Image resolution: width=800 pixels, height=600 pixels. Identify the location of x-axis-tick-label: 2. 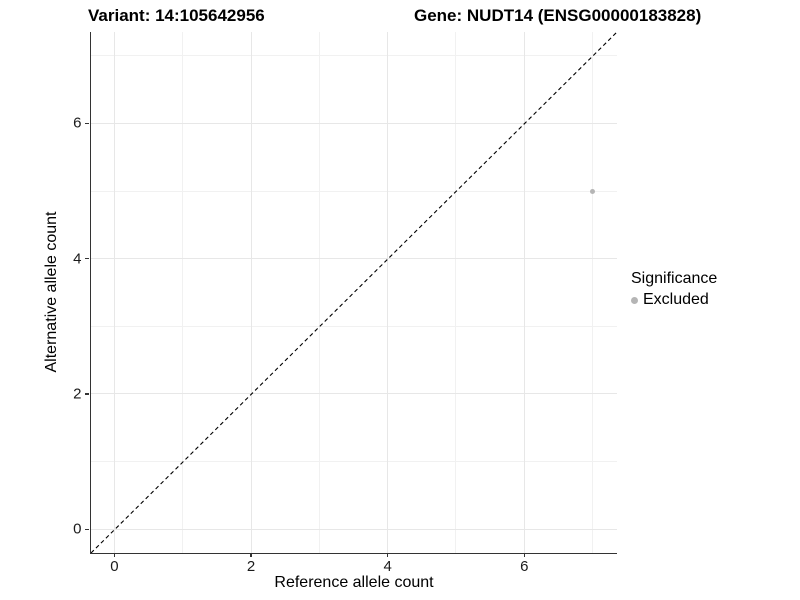
(251, 566).